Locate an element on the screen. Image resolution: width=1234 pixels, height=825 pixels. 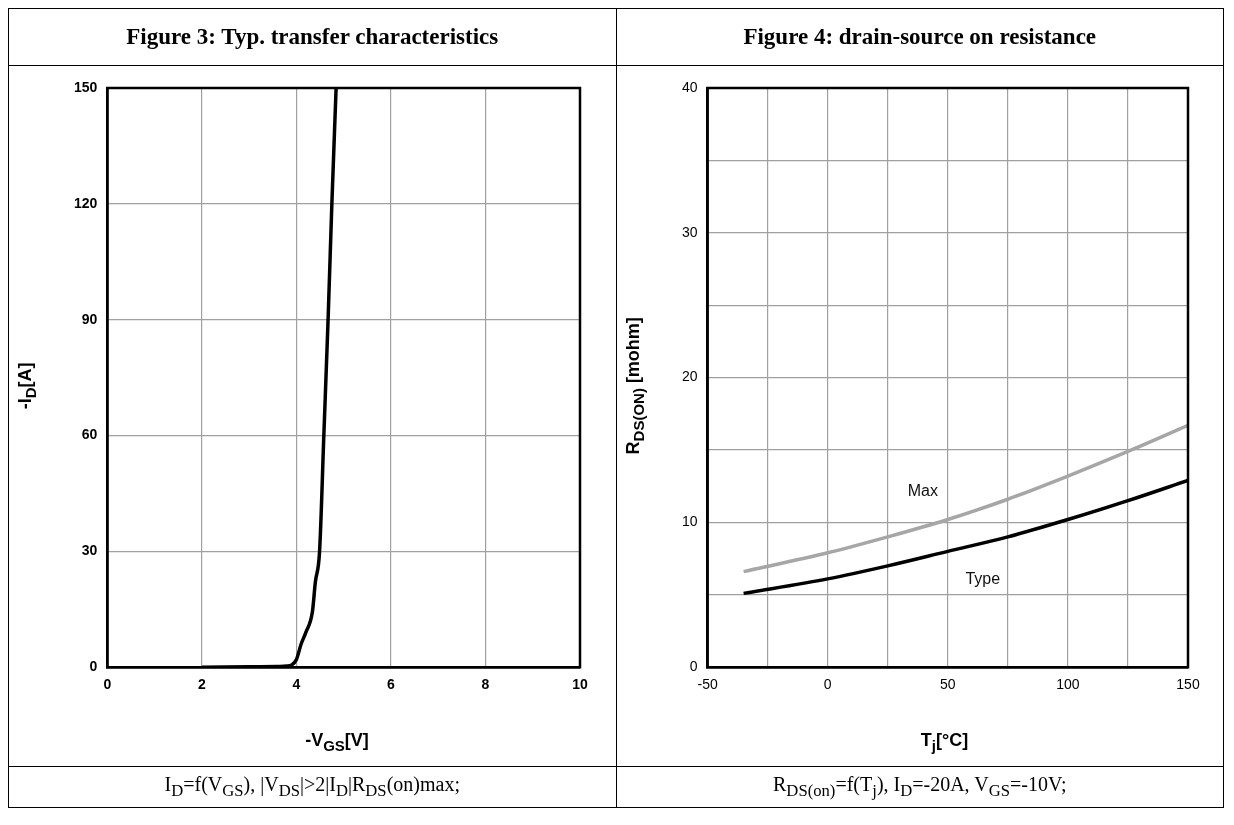
x-tick-label: 6 is located at coordinates (391, 684).